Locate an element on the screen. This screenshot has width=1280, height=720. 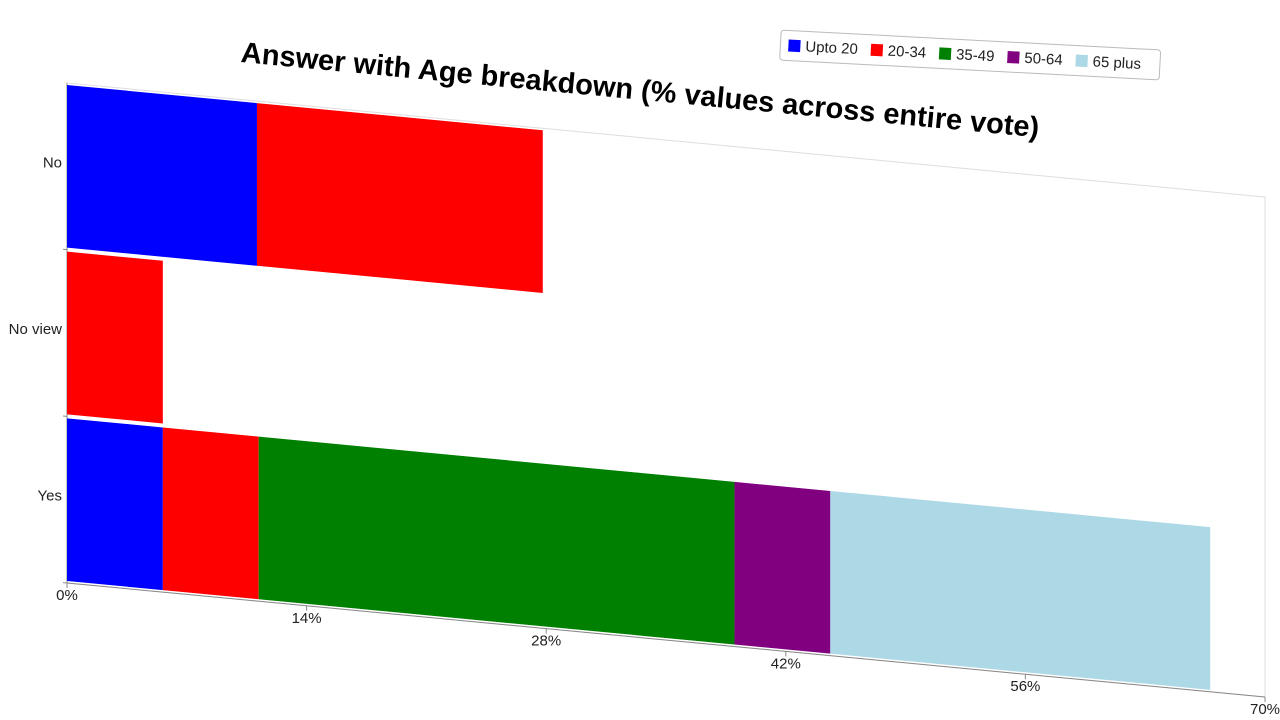
y-tick-label: No view is located at coordinates (36, 329).